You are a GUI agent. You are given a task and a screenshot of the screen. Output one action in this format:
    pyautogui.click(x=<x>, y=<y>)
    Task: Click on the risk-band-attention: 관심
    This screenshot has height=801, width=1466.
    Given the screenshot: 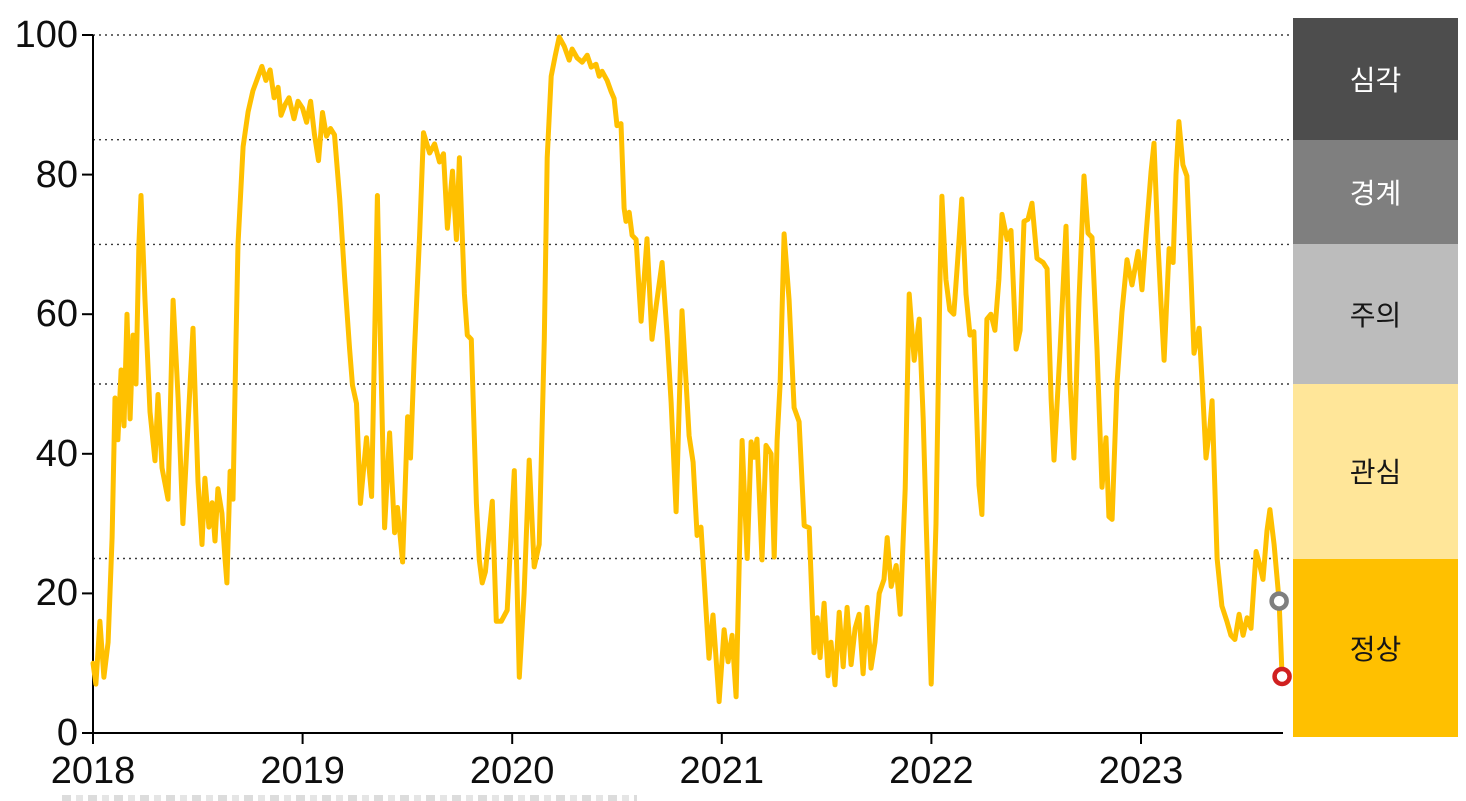 What is the action you would take?
    pyautogui.click(x=1375, y=471)
    